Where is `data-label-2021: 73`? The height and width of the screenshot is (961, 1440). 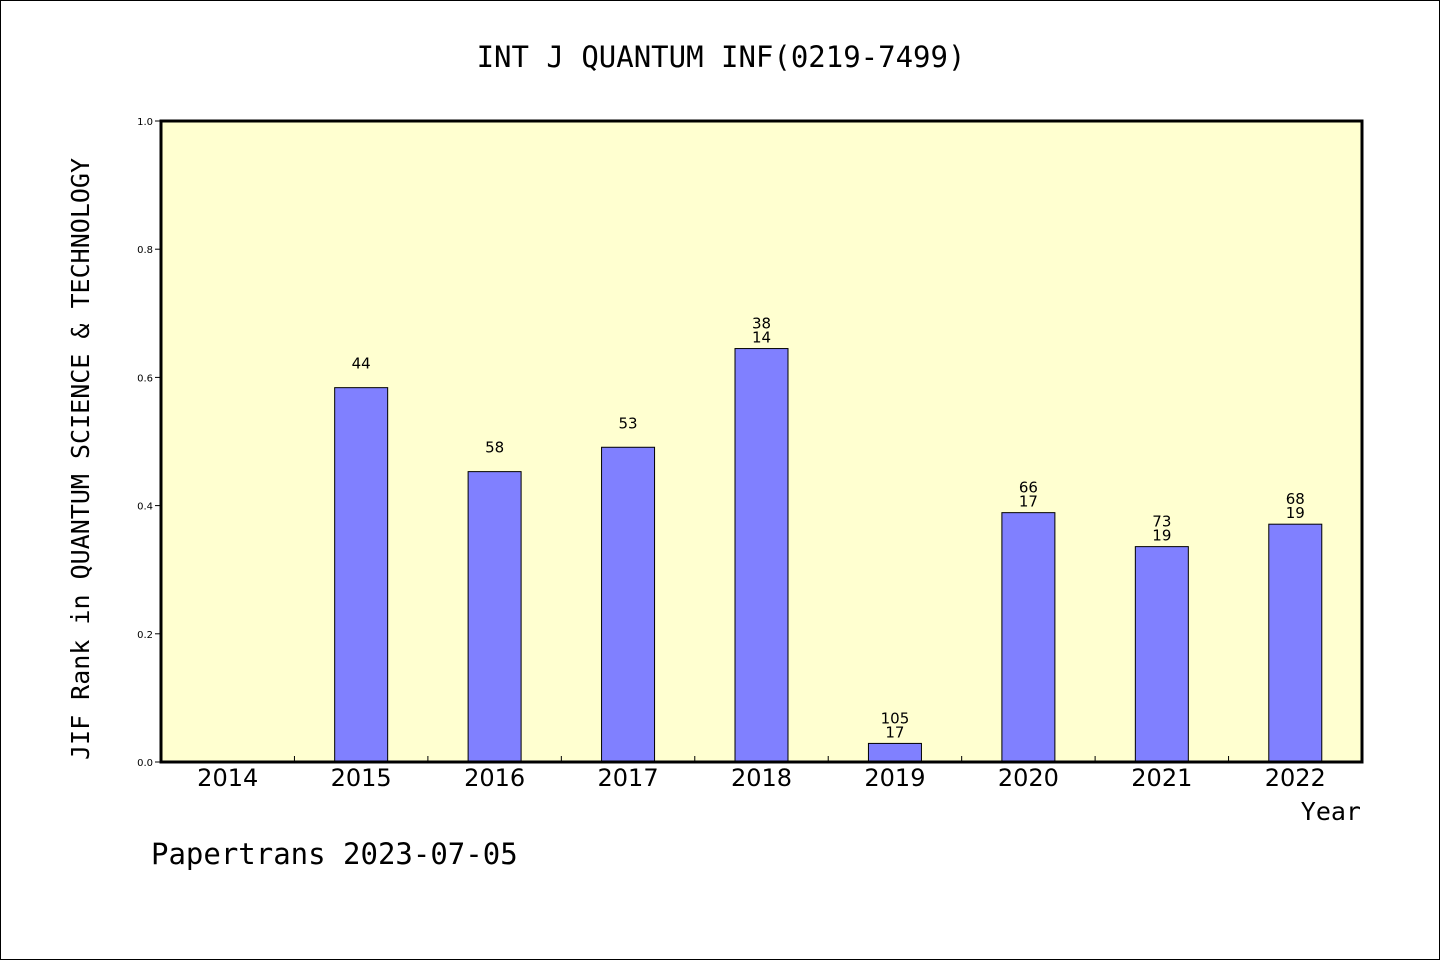
data-label-2021: 73 is located at coordinates (1161, 522).